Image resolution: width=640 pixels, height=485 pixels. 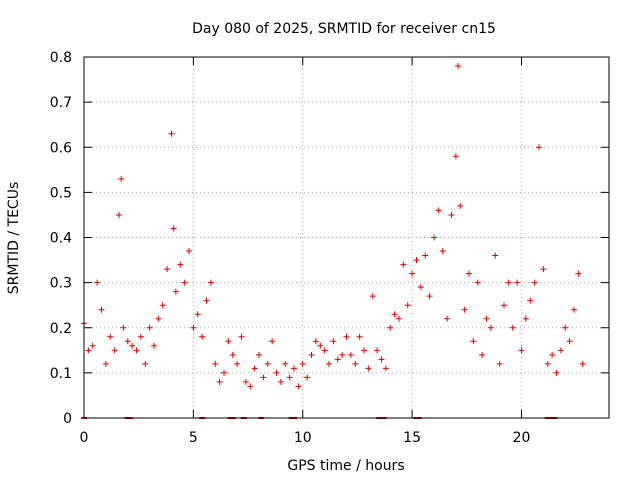 What do you see at coordinates (61, 58) in the screenshot?
I see `y-tick-label: 0.8` at bounding box center [61, 58].